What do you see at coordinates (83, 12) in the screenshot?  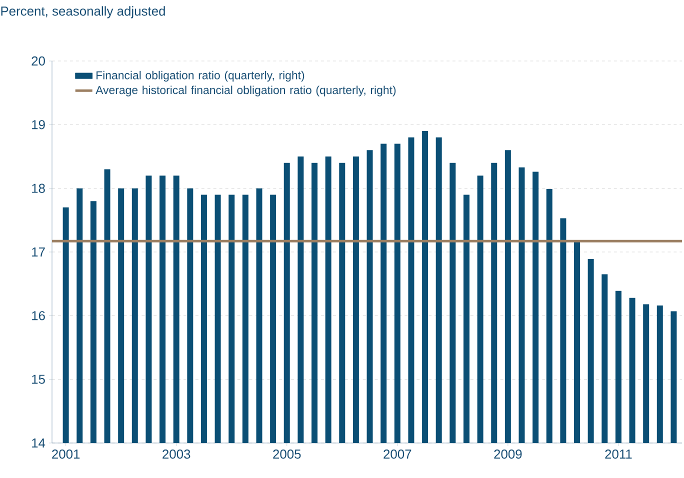 I see `y-axis-title: Percent, seasonally adjusted` at bounding box center [83, 12].